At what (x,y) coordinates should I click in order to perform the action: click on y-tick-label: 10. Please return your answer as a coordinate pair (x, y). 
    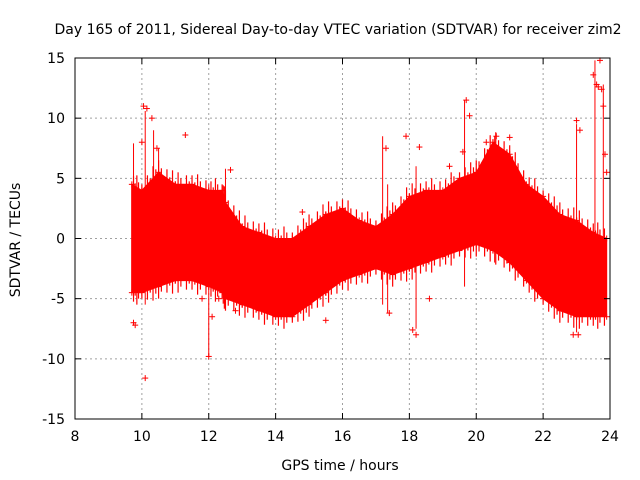
    Looking at the image, I should click on (56, 119).